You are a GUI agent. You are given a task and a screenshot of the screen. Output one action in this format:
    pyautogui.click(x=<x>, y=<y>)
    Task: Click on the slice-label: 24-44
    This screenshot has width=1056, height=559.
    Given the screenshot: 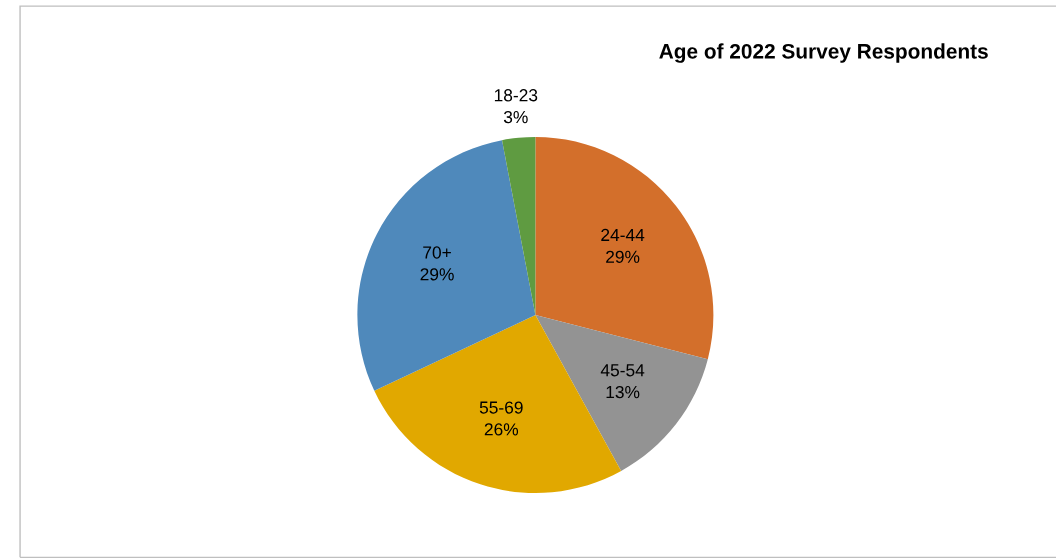 What is the action you would take?
    pyautogui.click(x=623, y=234)
    